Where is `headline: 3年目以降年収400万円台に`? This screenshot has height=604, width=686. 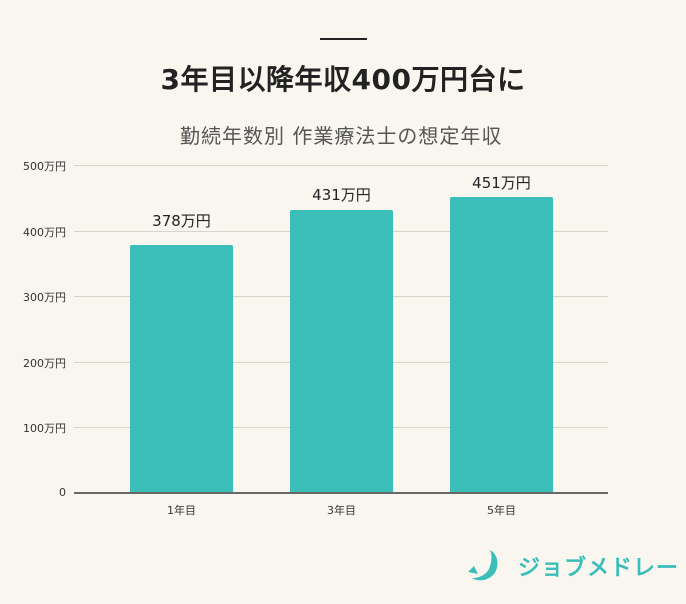 headline: 3年目以降年収400万円台に is located at coordinates (343, 79).